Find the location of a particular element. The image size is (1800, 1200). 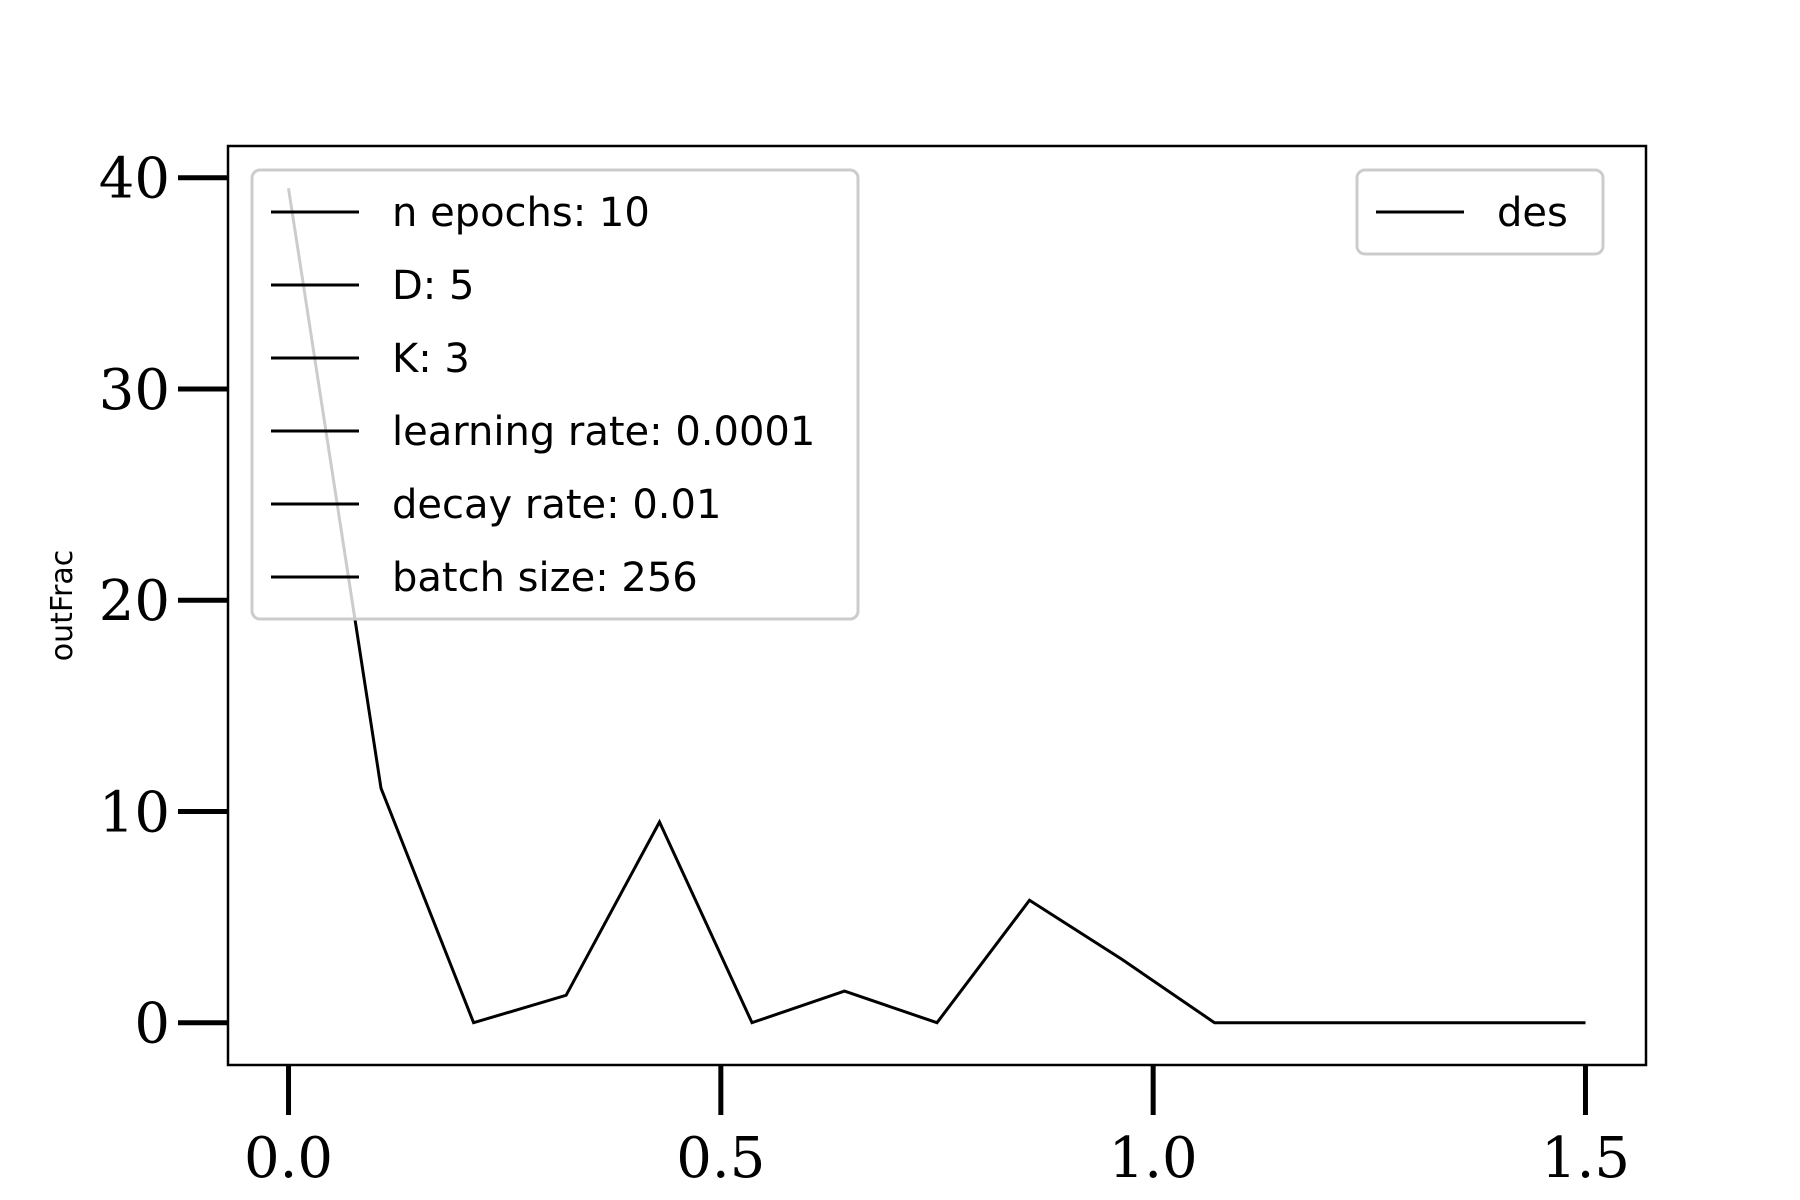

y-tick-label: 40 is located at coordinates (134, 179).